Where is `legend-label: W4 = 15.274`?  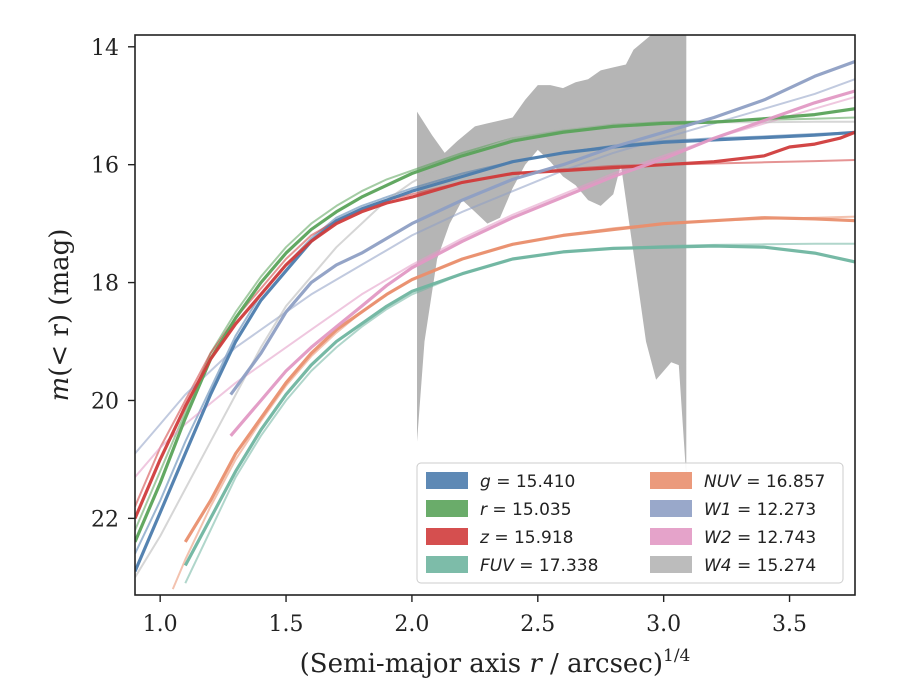
legend-label: W4 = 15.274 is located at coordinates (760, 566).